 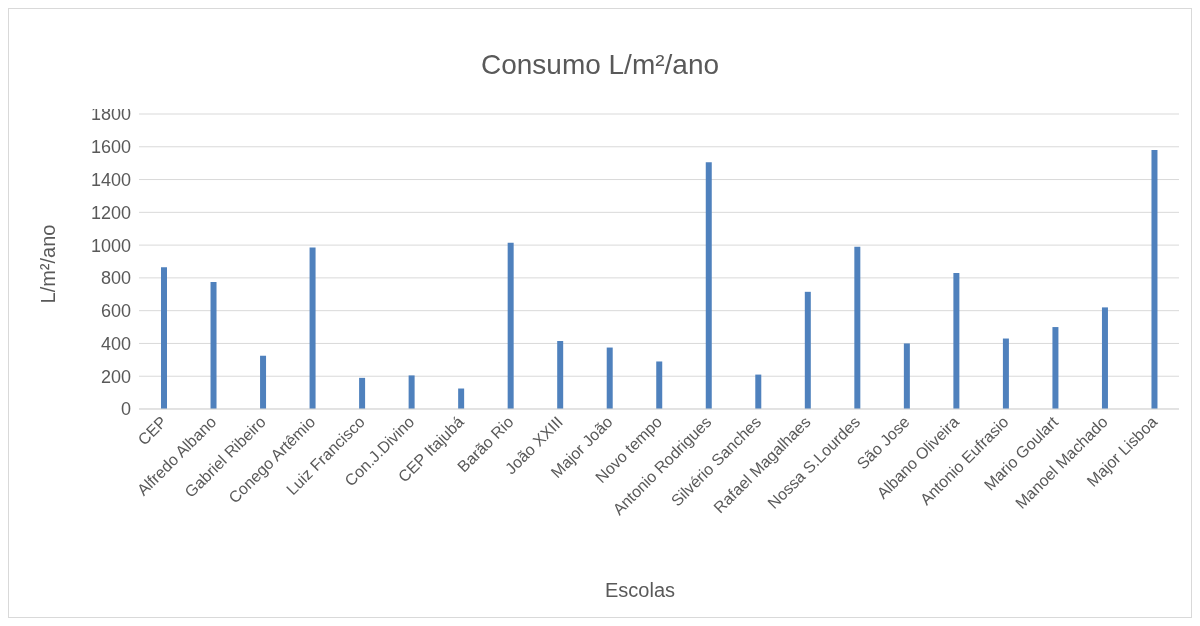 I want to click on y-tick-label: 800, so click(x=115, y=278).